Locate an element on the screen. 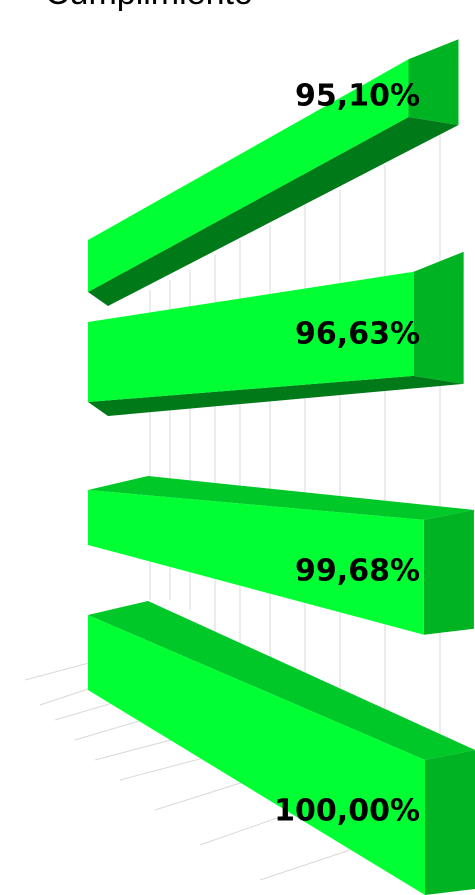 Image resolution: width=475 pixels, height=895 pixels. chart-title: Cumplimiento is located at coordinates (149, 6).